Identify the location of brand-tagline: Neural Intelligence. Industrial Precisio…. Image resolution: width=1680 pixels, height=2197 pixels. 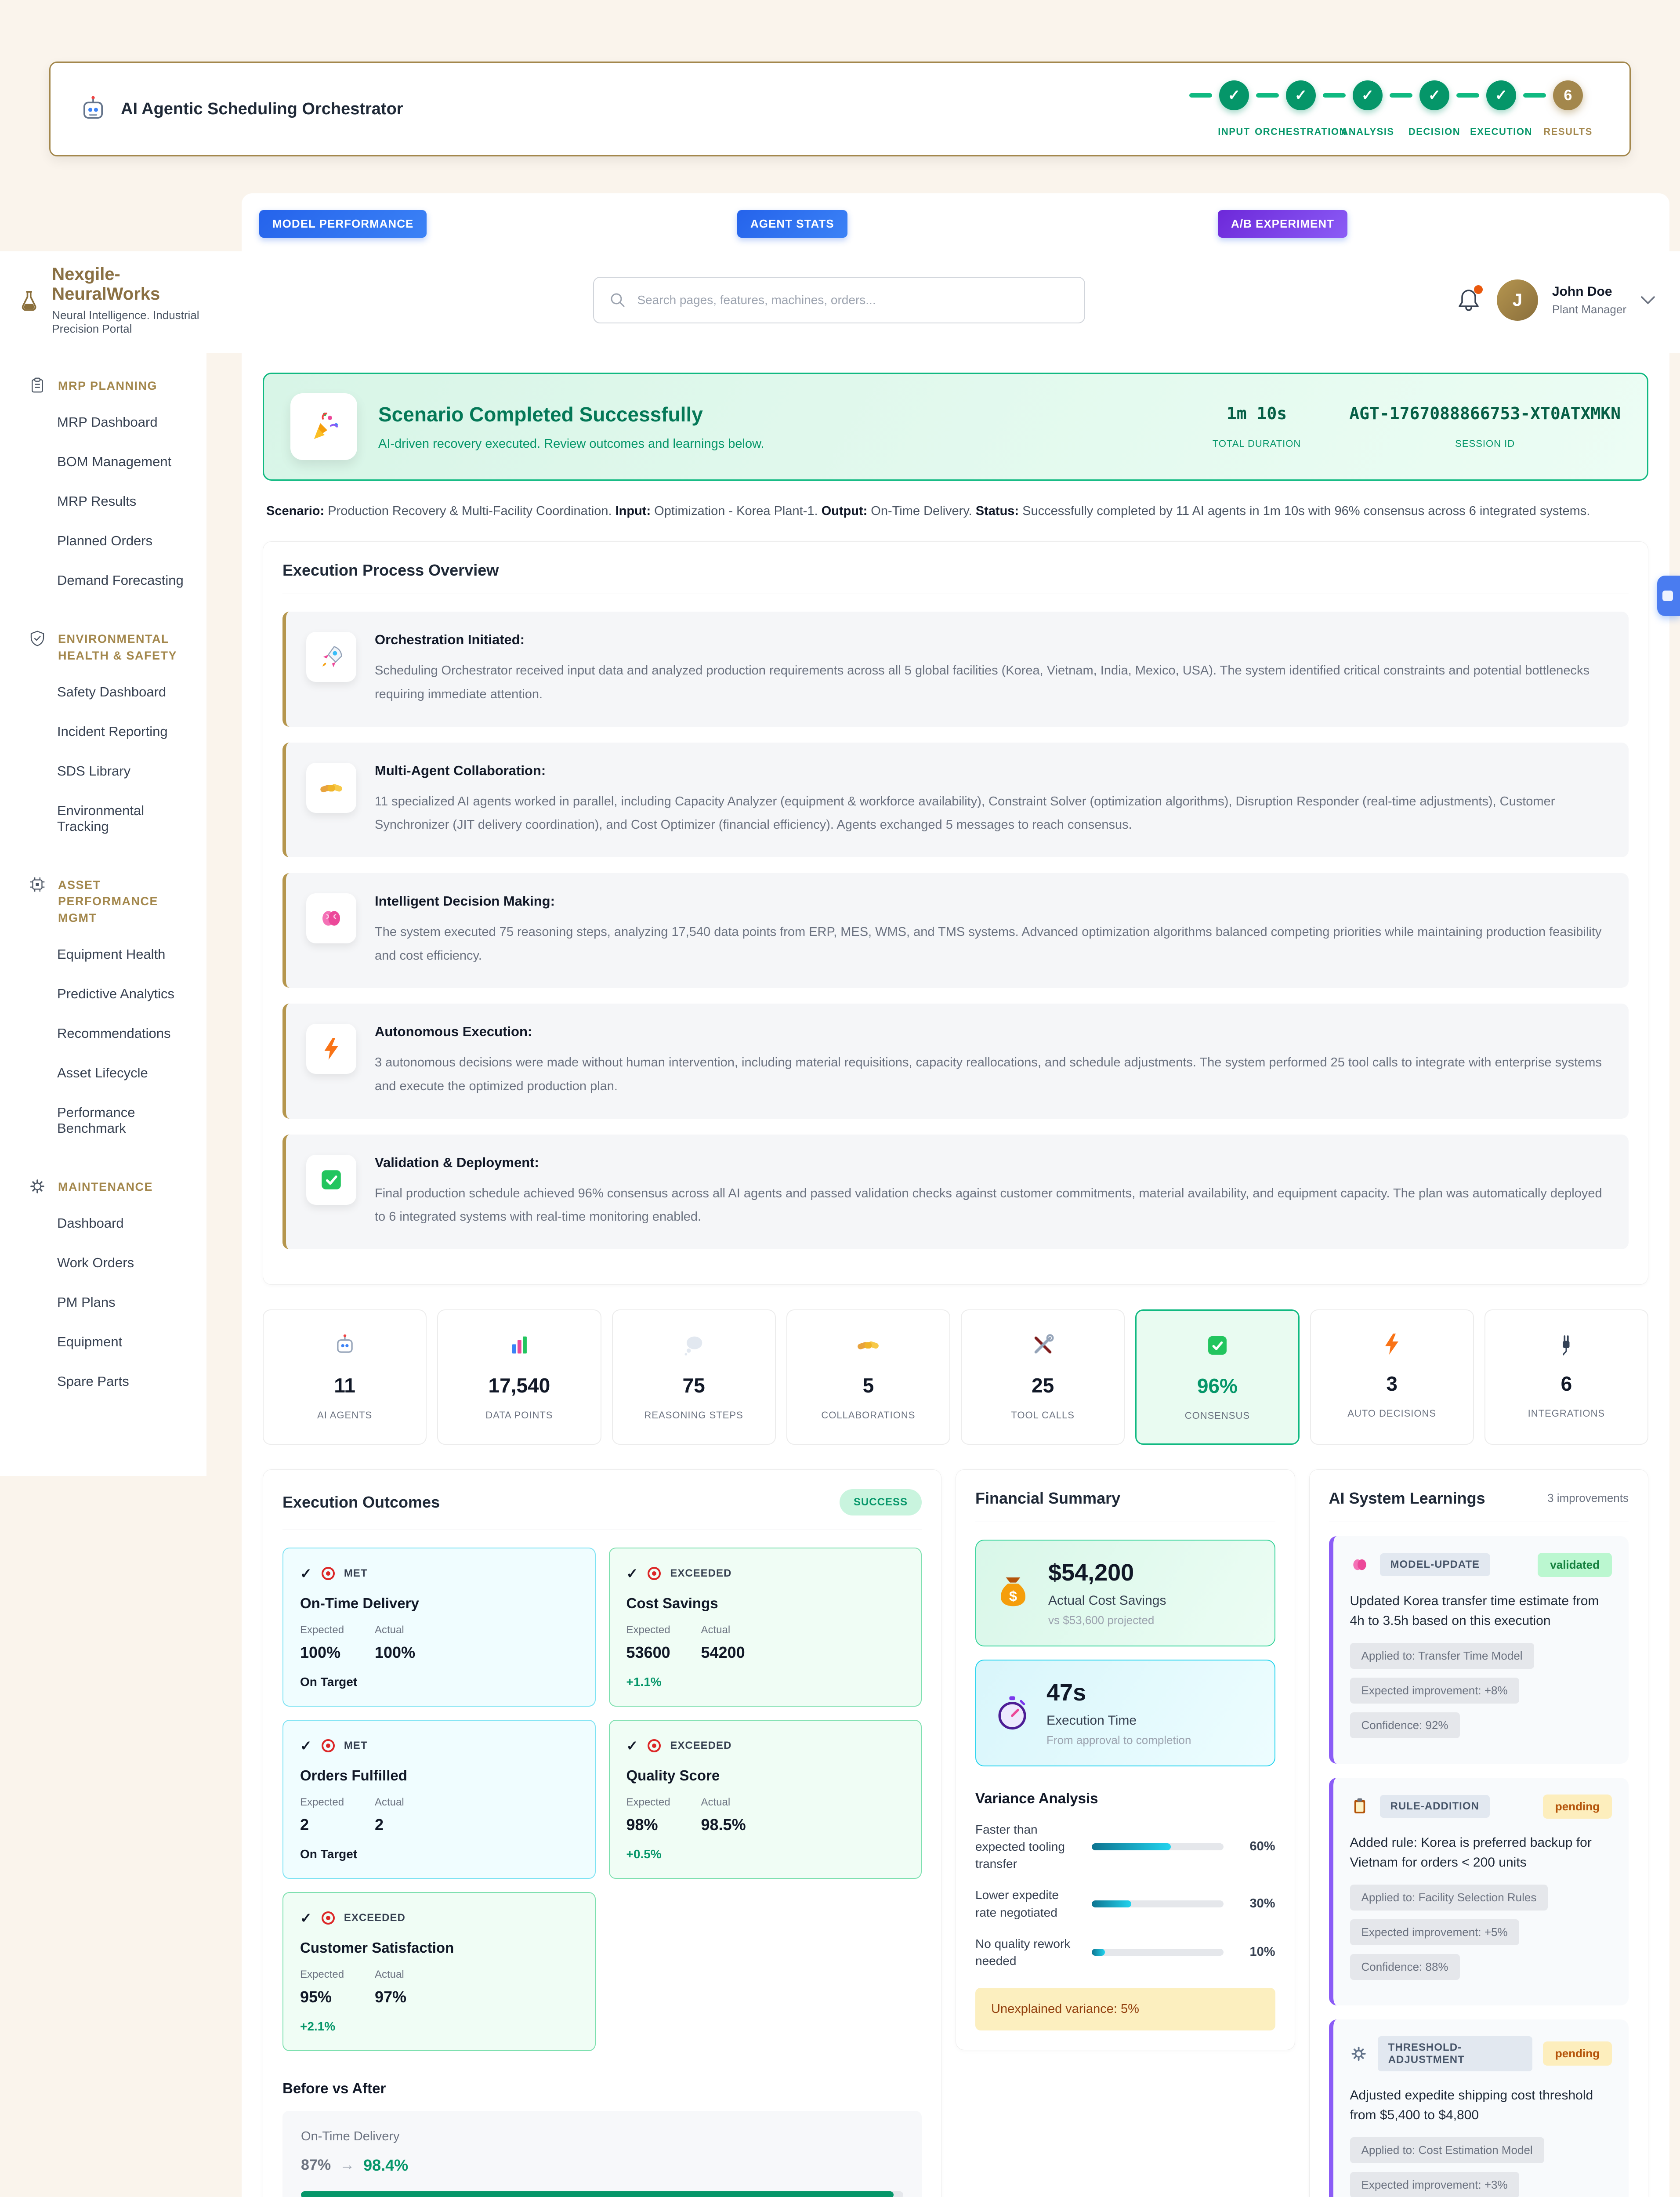
(125, 322).